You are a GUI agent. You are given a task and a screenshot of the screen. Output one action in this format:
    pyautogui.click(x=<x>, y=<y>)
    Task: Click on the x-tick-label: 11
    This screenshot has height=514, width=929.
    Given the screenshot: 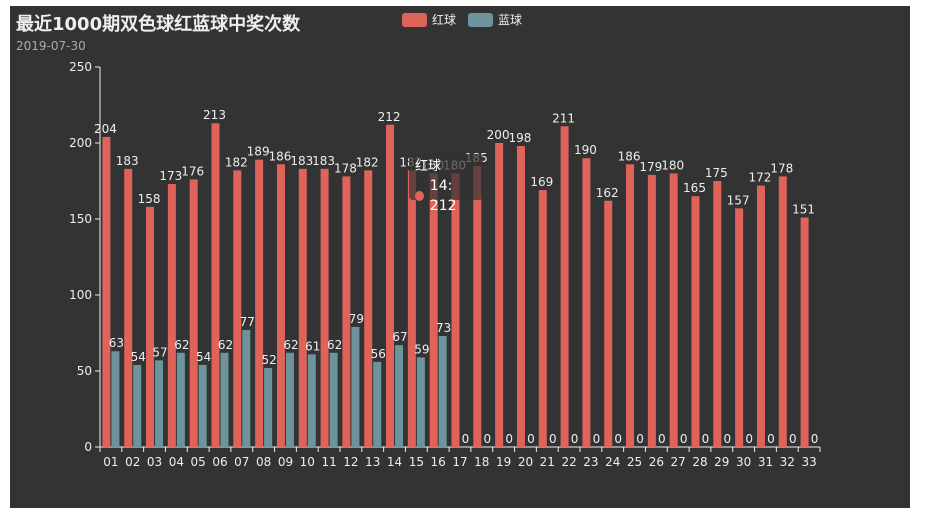 What is the action you would take?
    pyautogui.click(x=328, y=462)
    